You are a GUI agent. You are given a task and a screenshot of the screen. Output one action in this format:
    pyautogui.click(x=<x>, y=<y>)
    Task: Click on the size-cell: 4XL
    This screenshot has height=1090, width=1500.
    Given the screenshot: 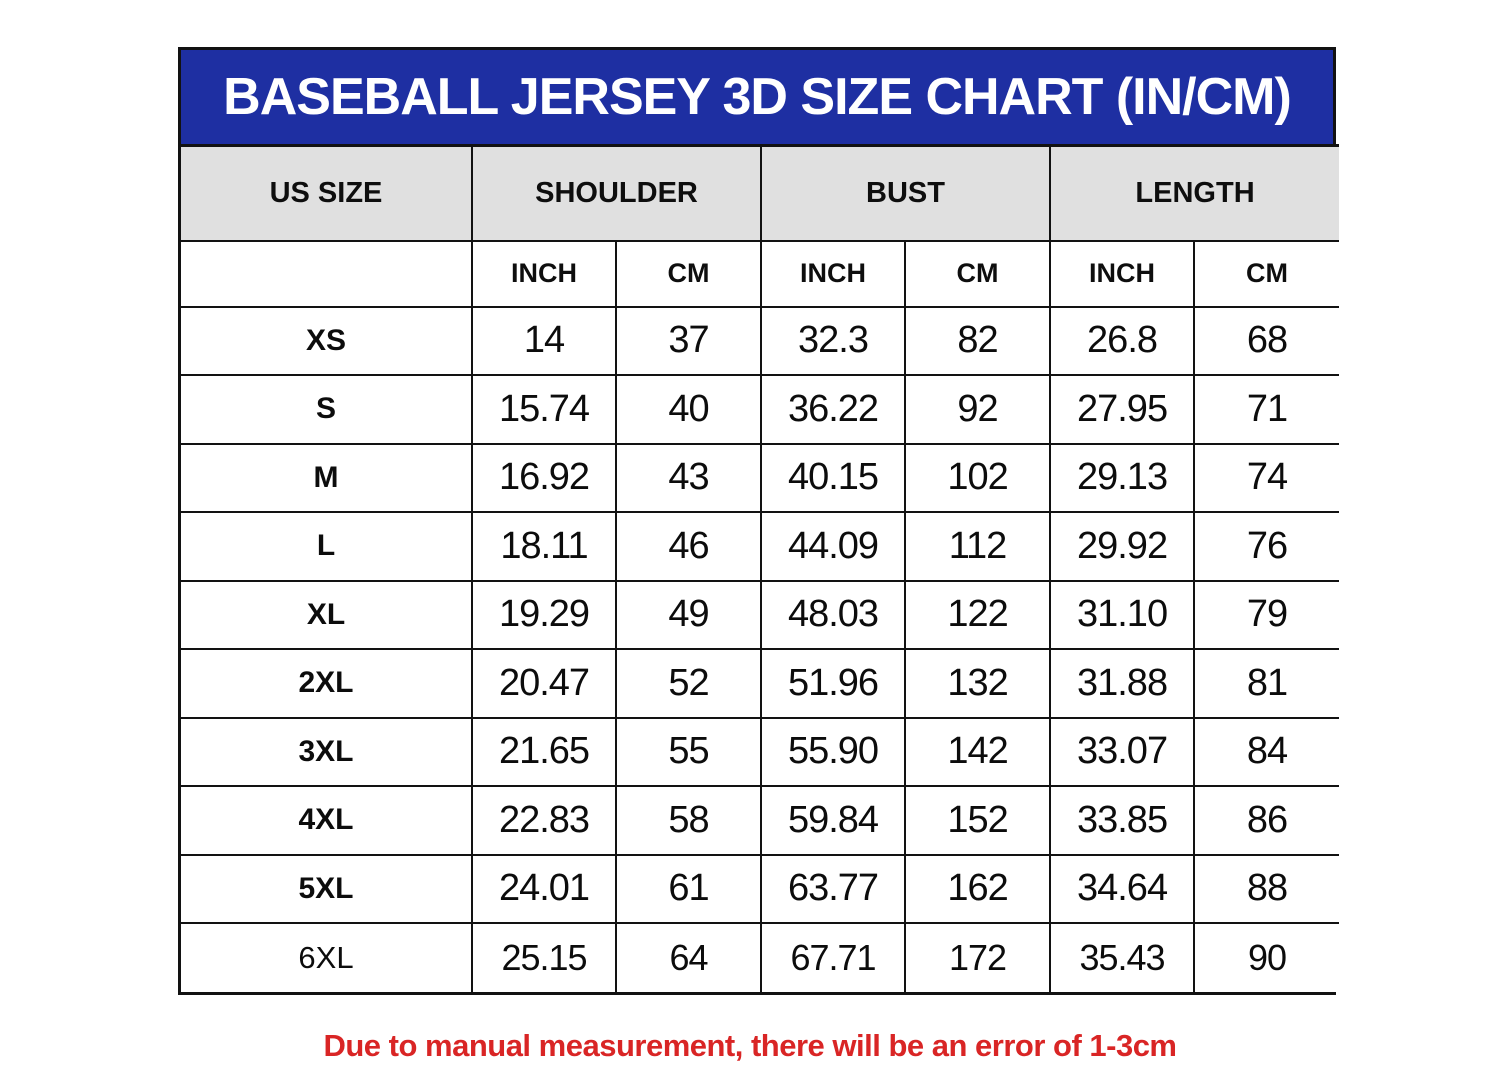 What is the action you would take?
    pyautogui.click(x=327, y=820)
    